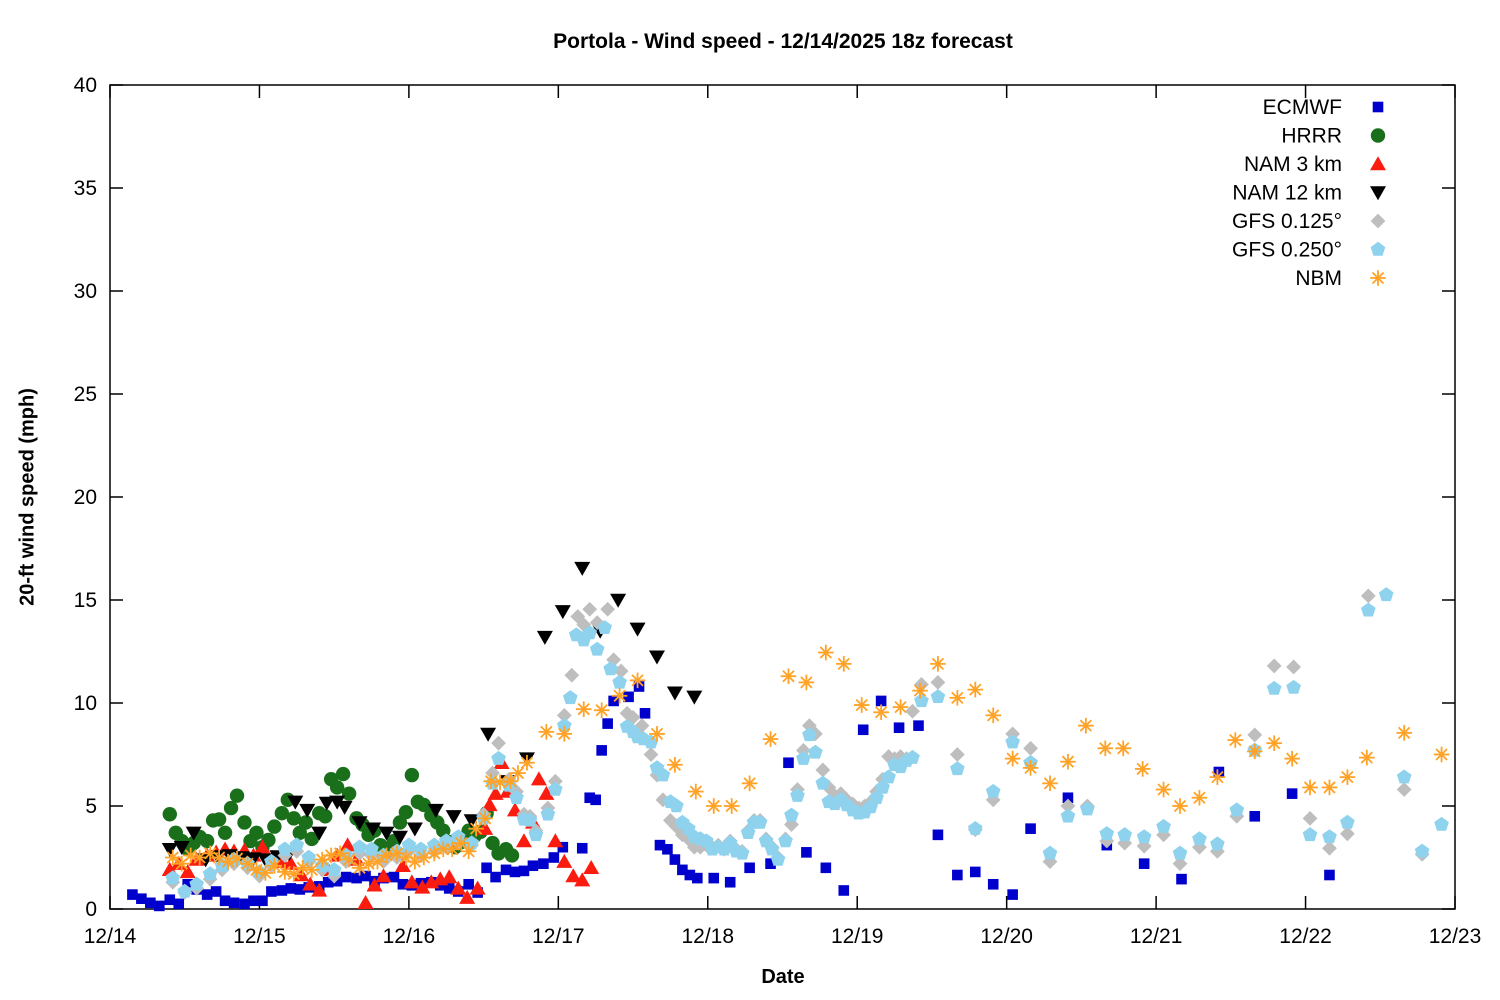 The height and width of the screenshot is (1000, 1500). Describe the element at coordinates (1006, 936) in the screenshot. I see `x-tick-label: 12/20` at that location.